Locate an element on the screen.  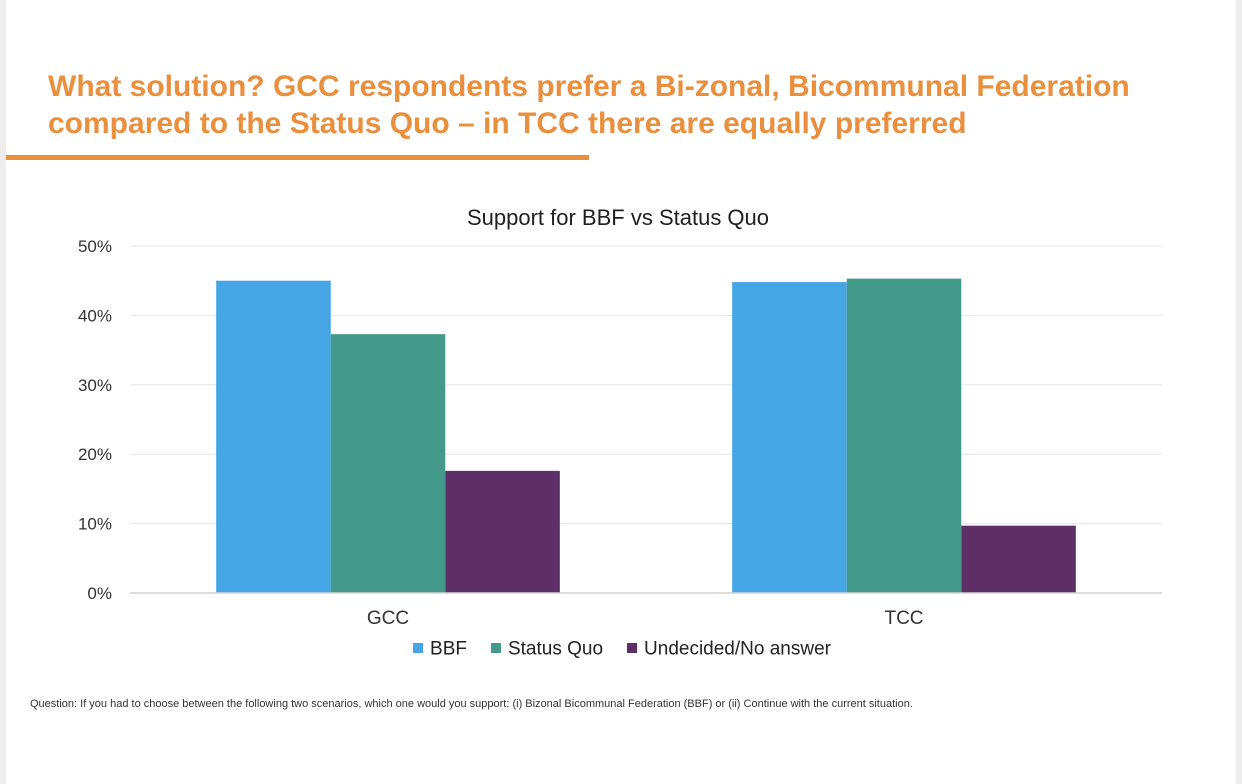
legend-label: Undecided/No answer is located at coordinates (738, 649).